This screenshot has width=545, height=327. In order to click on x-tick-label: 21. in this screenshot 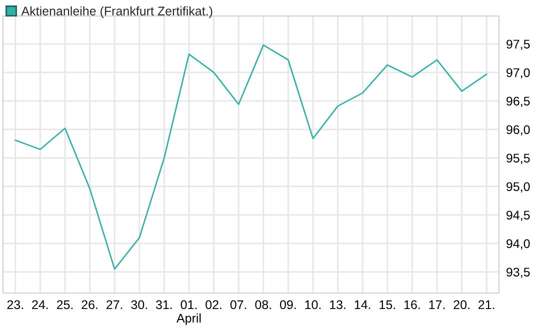, I will do `click(486, 305)`.